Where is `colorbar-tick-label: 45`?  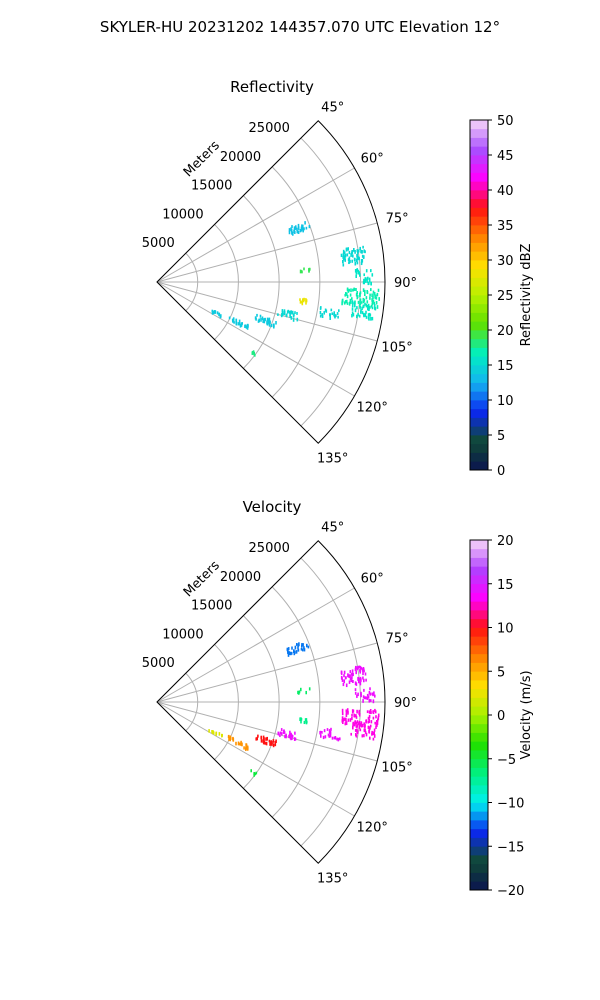
colorbar-tick-label: 45 is located at coordinates (505, 156).